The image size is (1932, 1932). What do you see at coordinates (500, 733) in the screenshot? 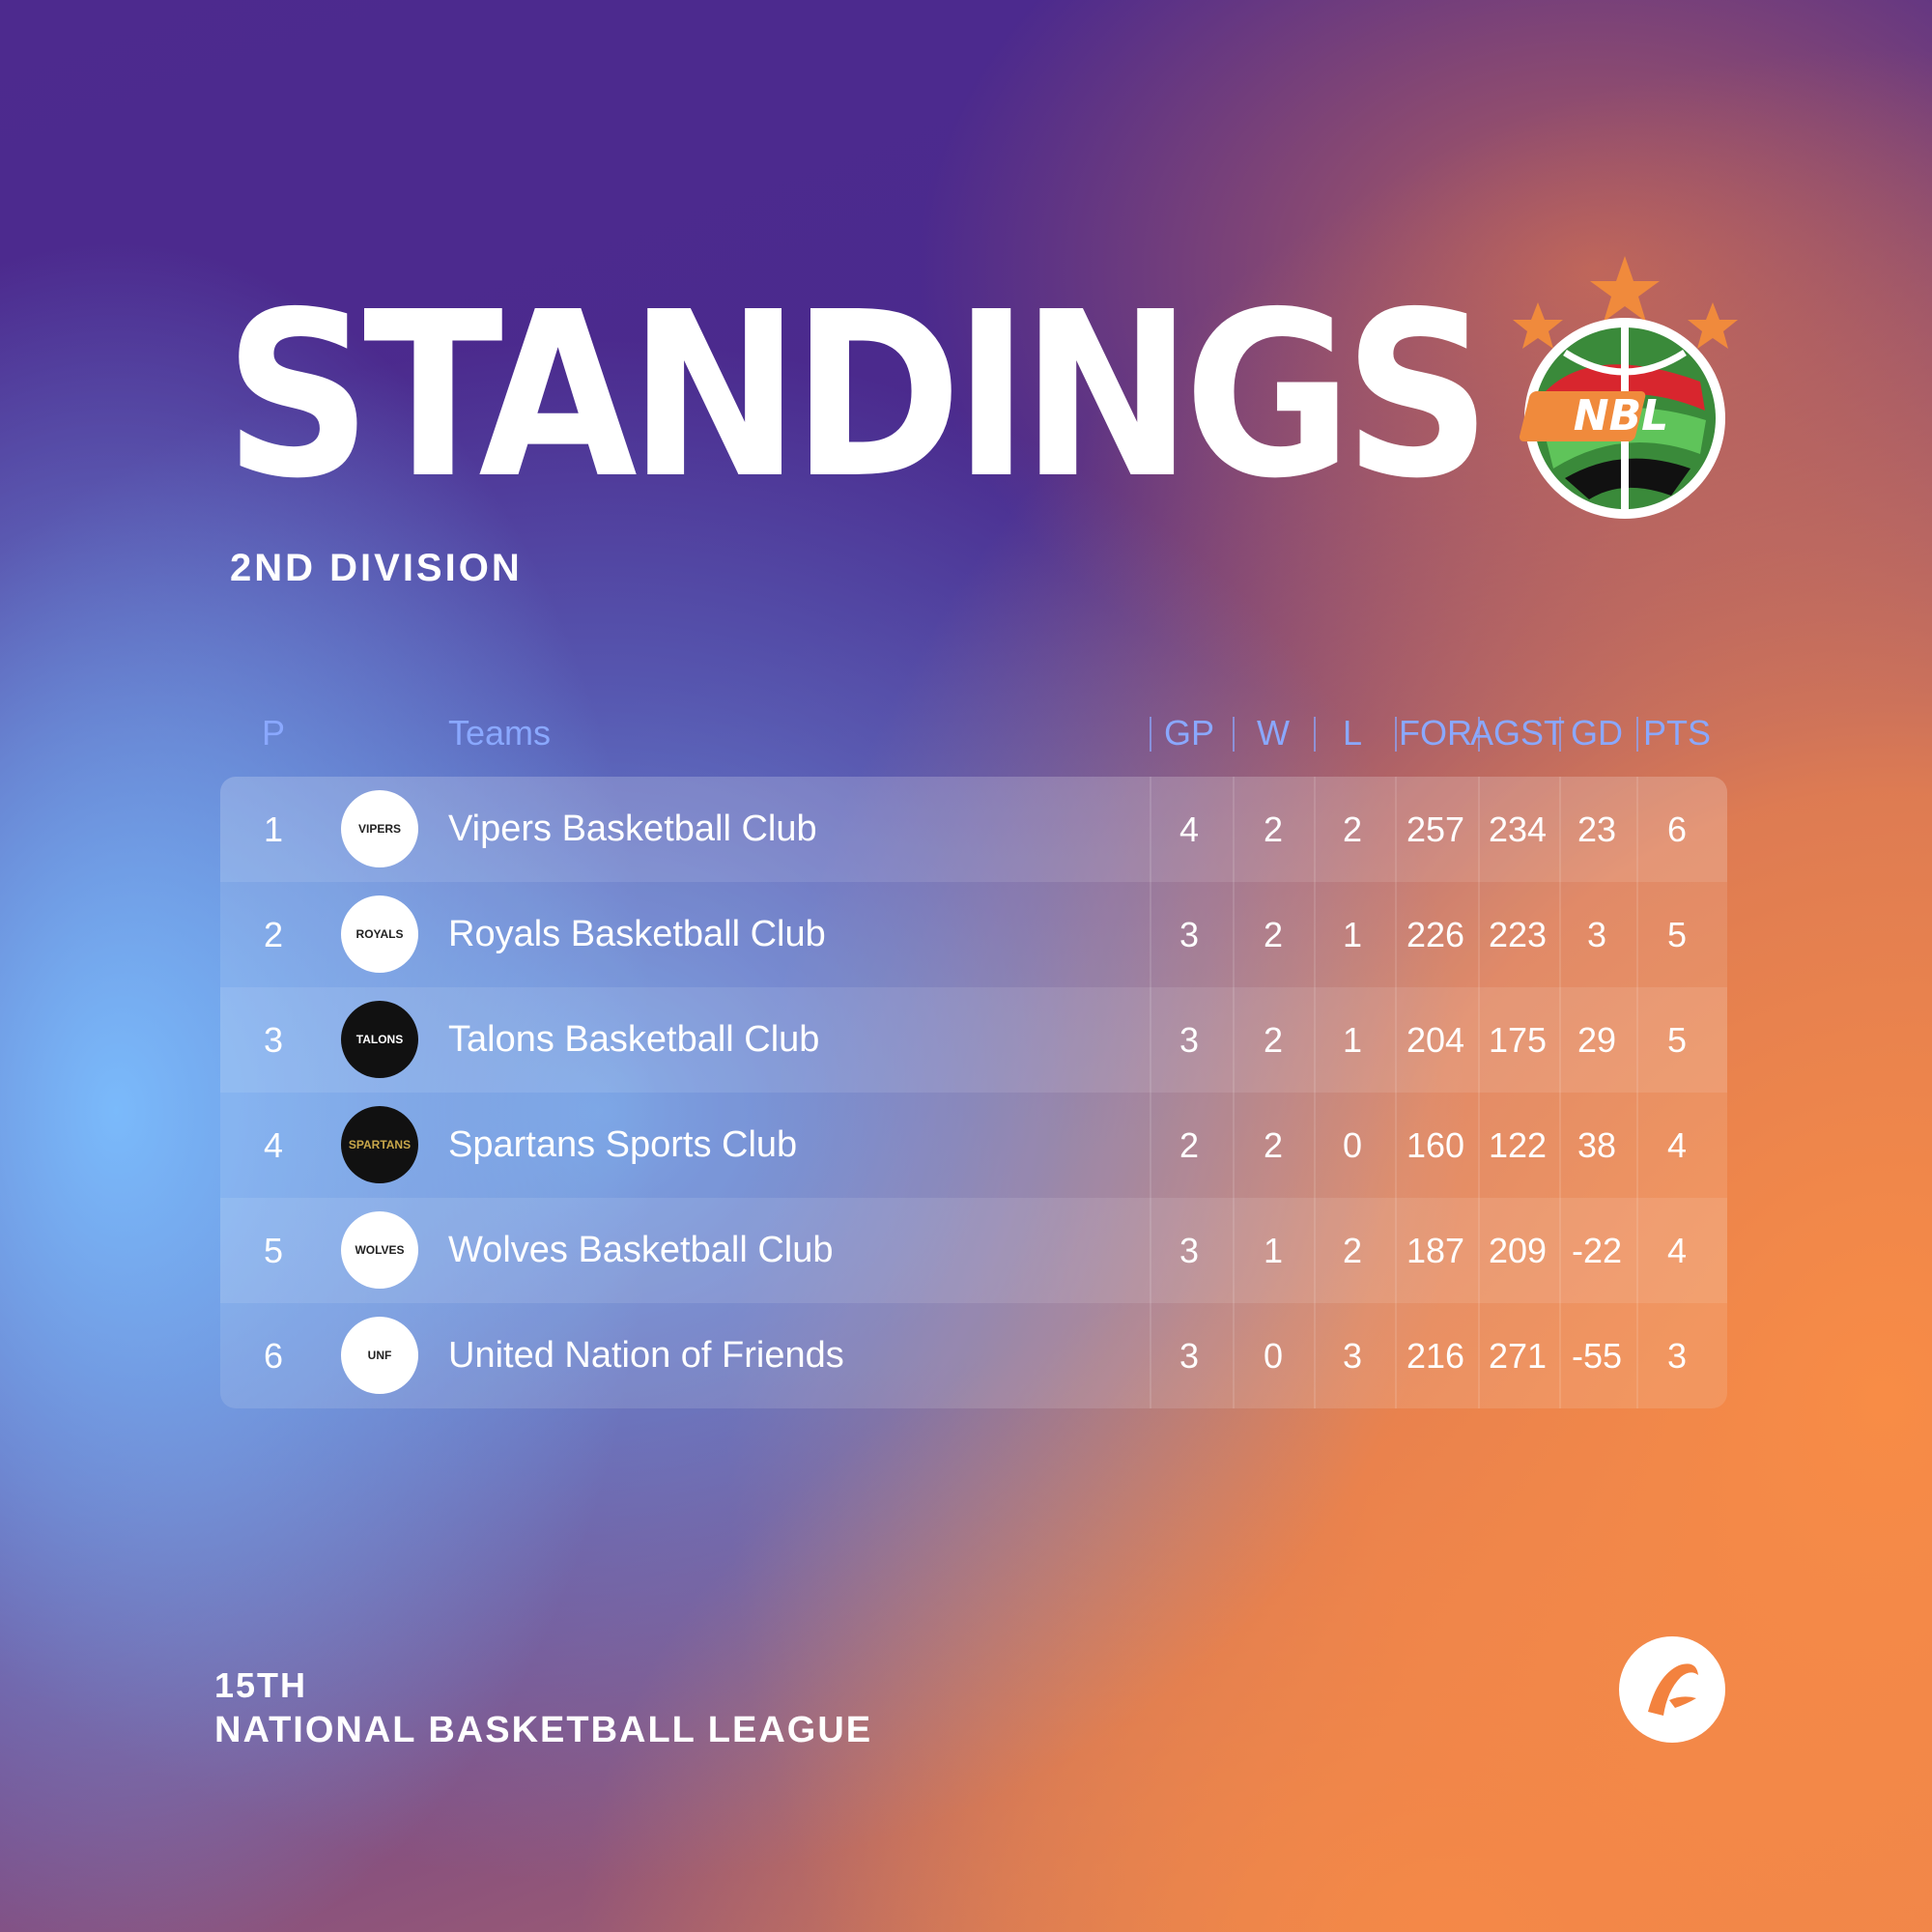
I see `col-header-teams: Teams` at bounding box center [500, 733].